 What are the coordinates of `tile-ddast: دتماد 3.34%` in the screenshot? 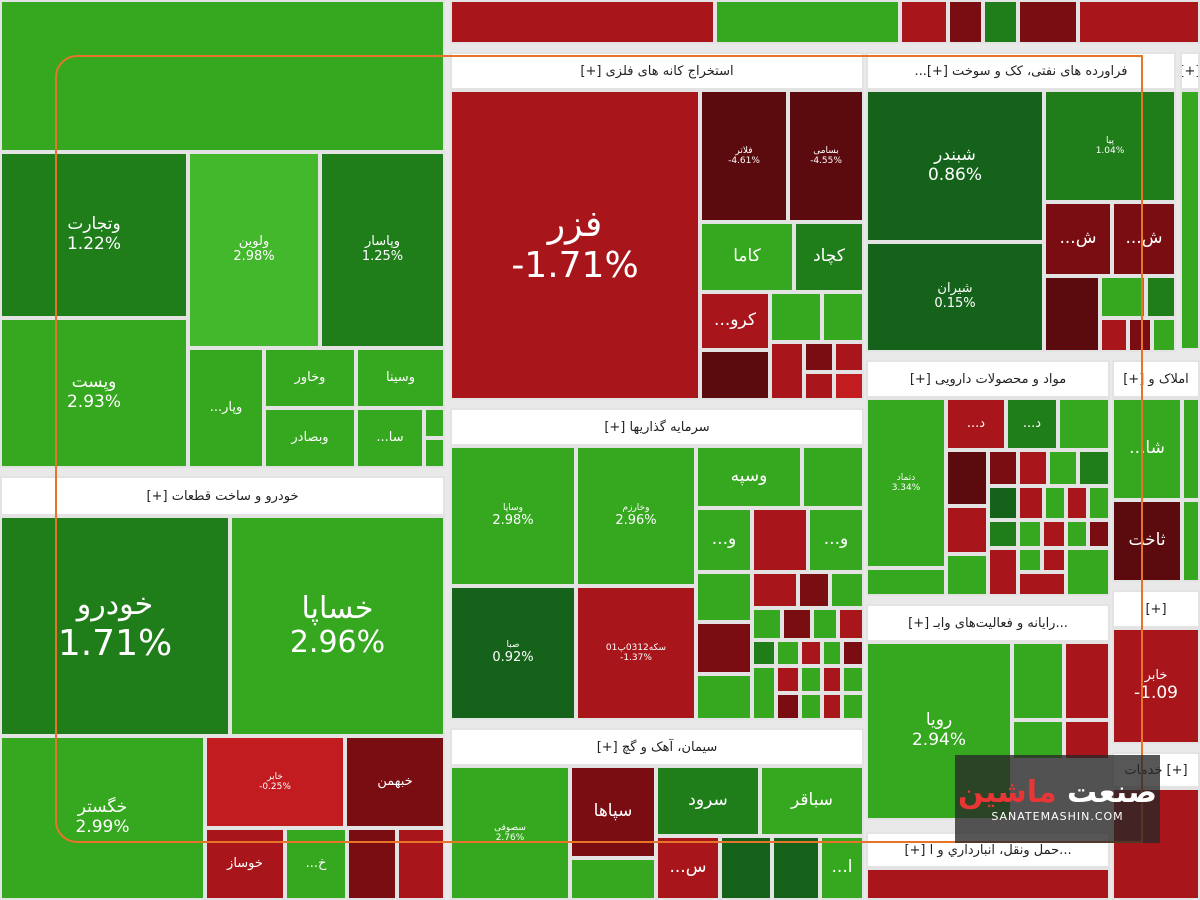 It's located at (906, 483).